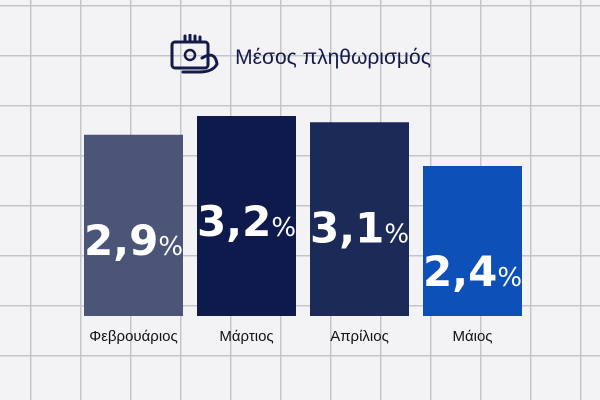 This screenshot has width=600, height=400. I want to click on category-label-1: Φεβρουάριος, so click(133, 336).